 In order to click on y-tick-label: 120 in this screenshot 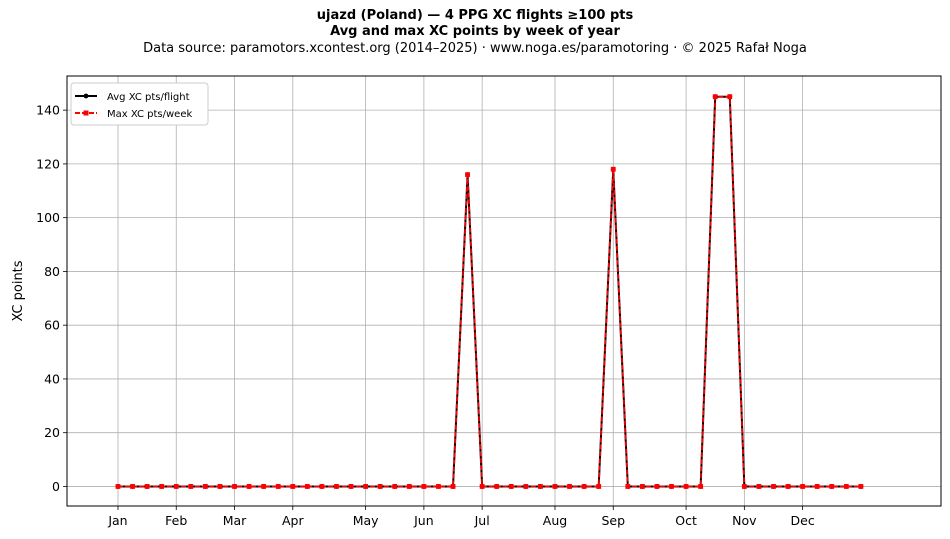, I will do `click(48, 163)`.